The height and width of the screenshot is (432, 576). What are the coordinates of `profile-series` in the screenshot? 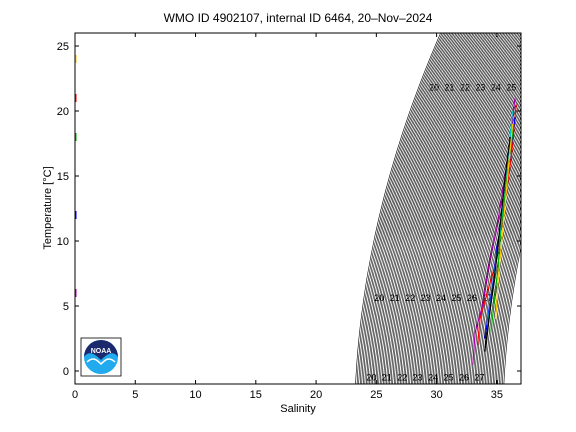 It's located at (494, 231).